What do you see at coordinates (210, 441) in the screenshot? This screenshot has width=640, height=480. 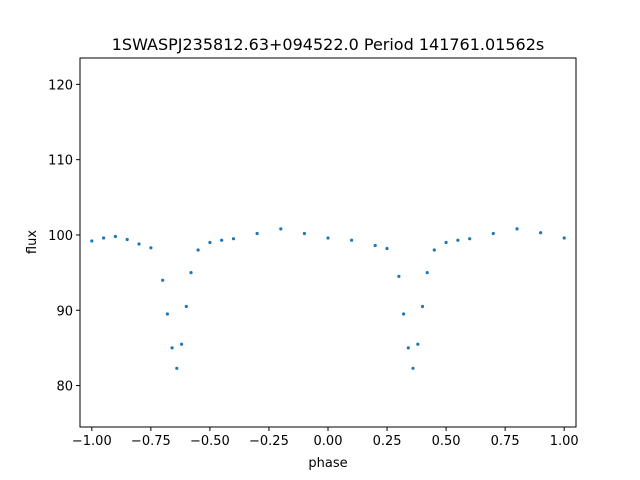 I see `x-tick-label: −0.50` at bounding box center [210, 441].